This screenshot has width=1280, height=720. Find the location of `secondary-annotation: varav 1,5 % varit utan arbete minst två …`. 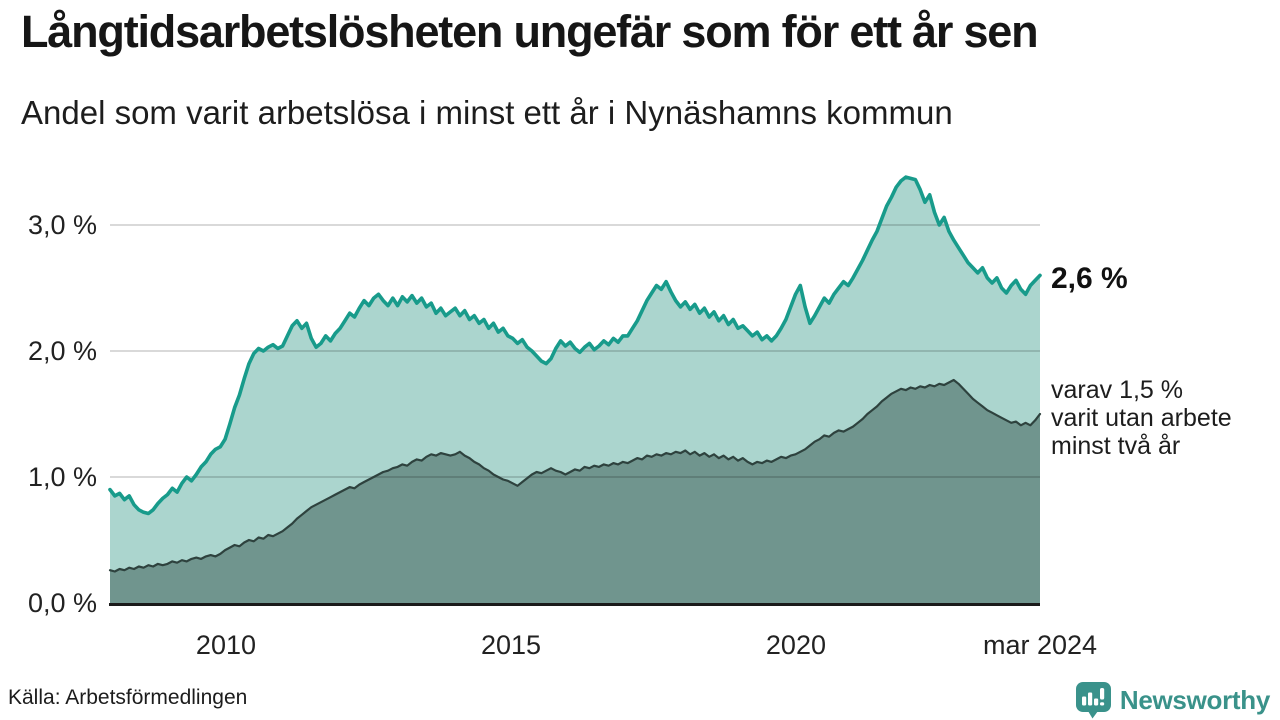

secondary-annotation: varav 1,5 % varit utan arbete minst två … is located at coordinates (1141, 418).